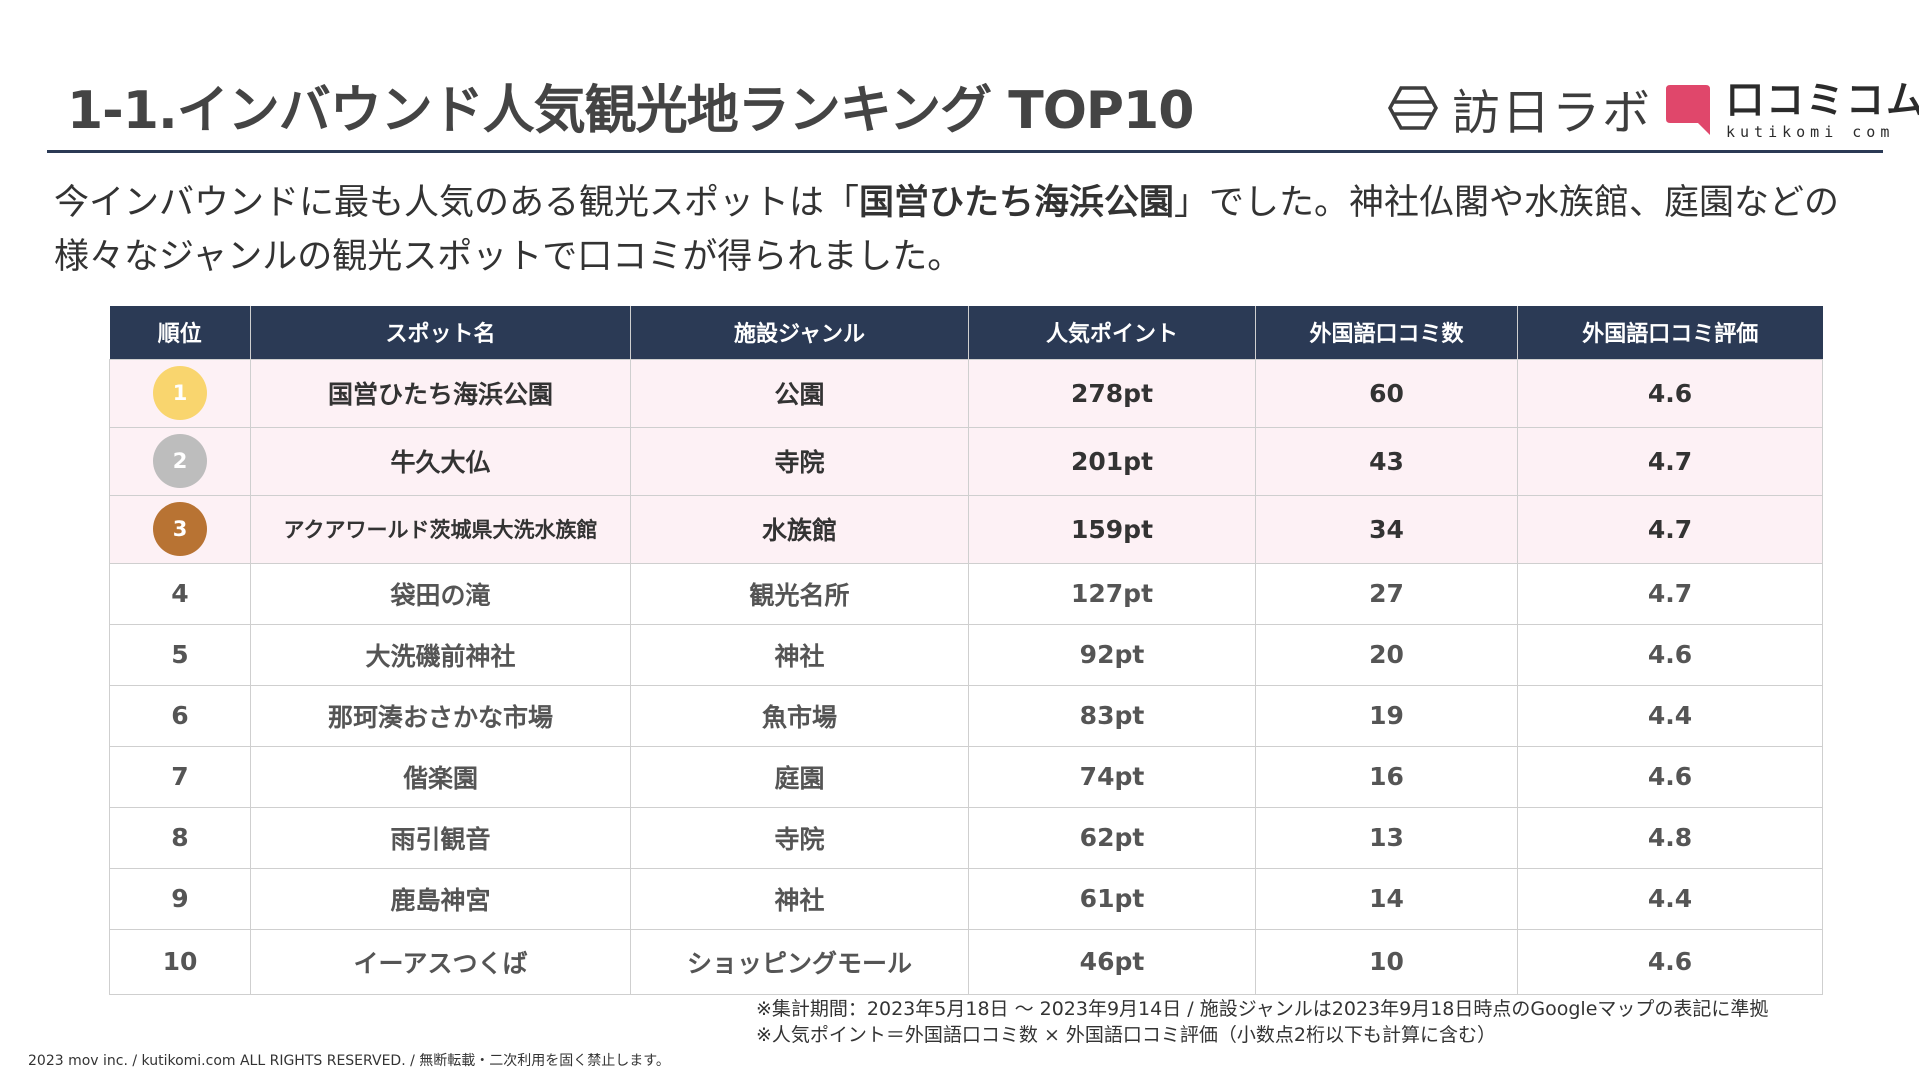 The image size is (1919, 1080). Describe the element at coordinates (1112, 529) in the screenshot. I see `points-cell: 159pt` at that location.